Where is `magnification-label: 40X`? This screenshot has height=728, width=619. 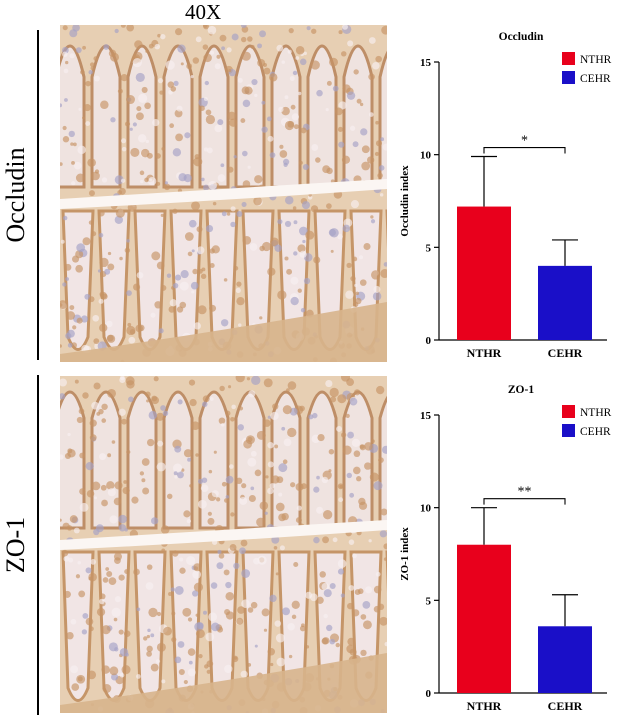 magnification-label: 40X is located at coordinates (203, 12).